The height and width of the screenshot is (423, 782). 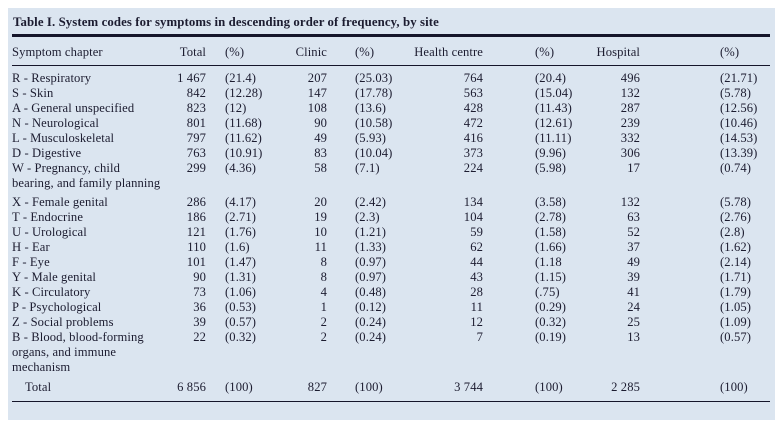 I want to click on hospital-pct-cell: (21.71), so click(x=739, y=78).